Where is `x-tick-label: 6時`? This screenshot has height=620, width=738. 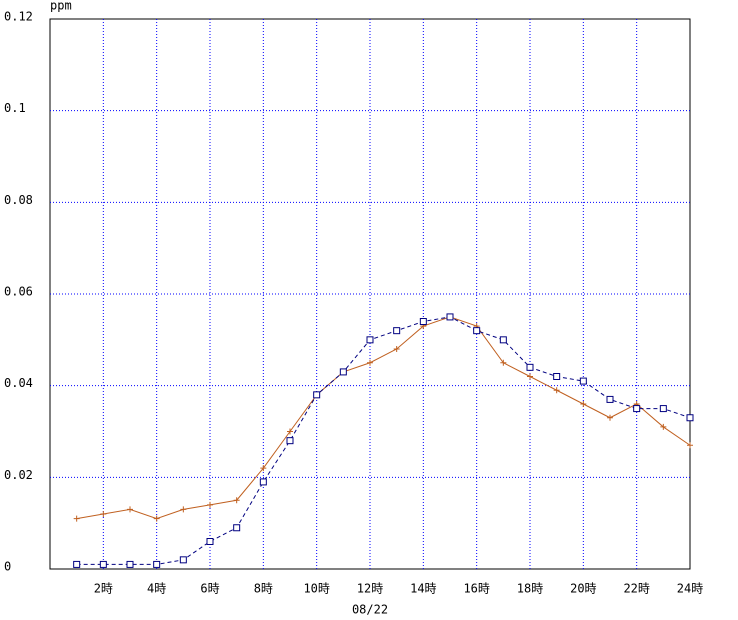
x-tick-label: 6時 is located at coordinates (209, 589).